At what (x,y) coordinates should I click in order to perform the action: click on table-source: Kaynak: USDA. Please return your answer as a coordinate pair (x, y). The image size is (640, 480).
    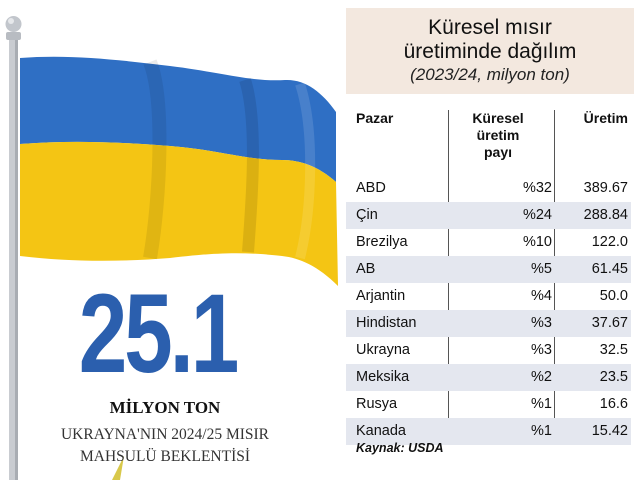
    Looking at the image, I should click on (400, 448).